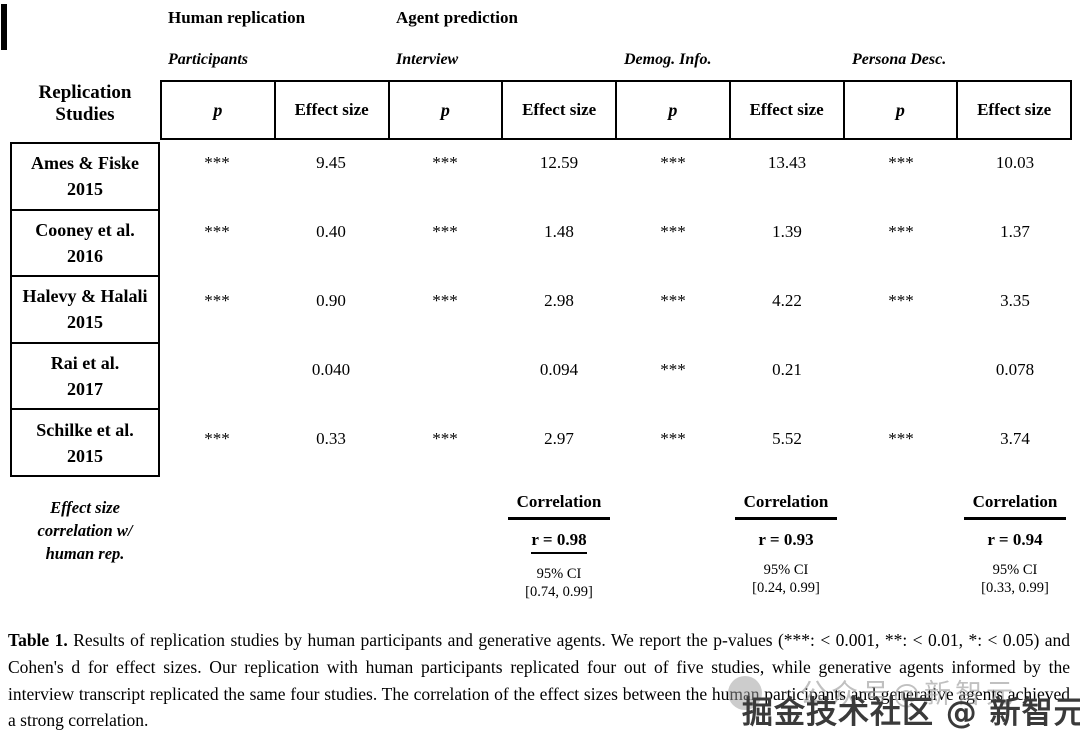 Image resolution: width=1080 pixels, height=743 pixels. What do you see at coordinates (787, 162) in the screenshot?
I see `cell-effect: 13.43` at bounding box center [787, 162].